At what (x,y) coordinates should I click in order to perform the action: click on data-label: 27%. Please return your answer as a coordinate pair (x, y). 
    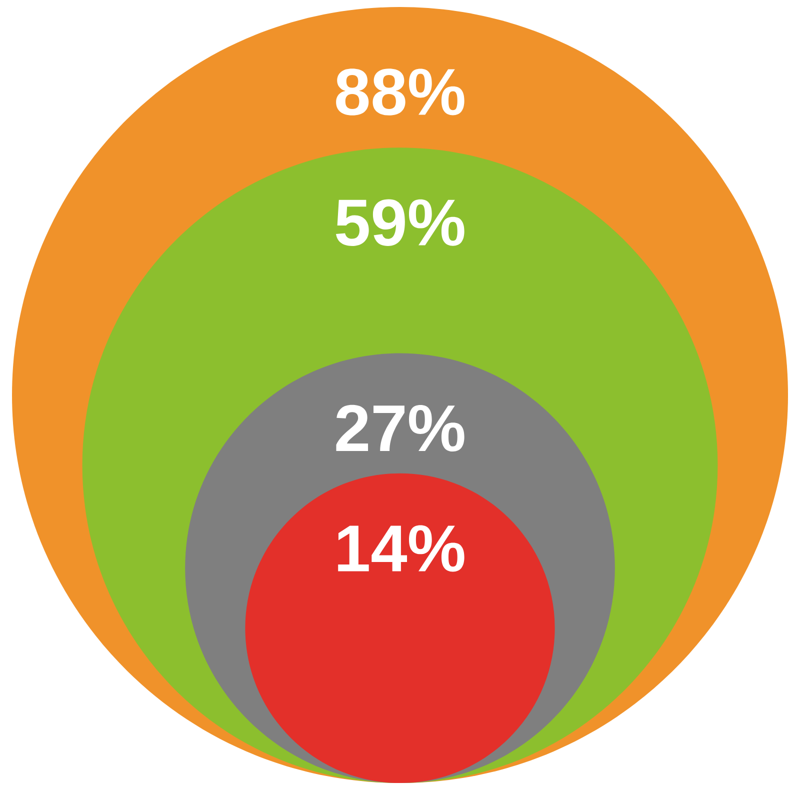
    Looking at the image, I should click on (400, 428).